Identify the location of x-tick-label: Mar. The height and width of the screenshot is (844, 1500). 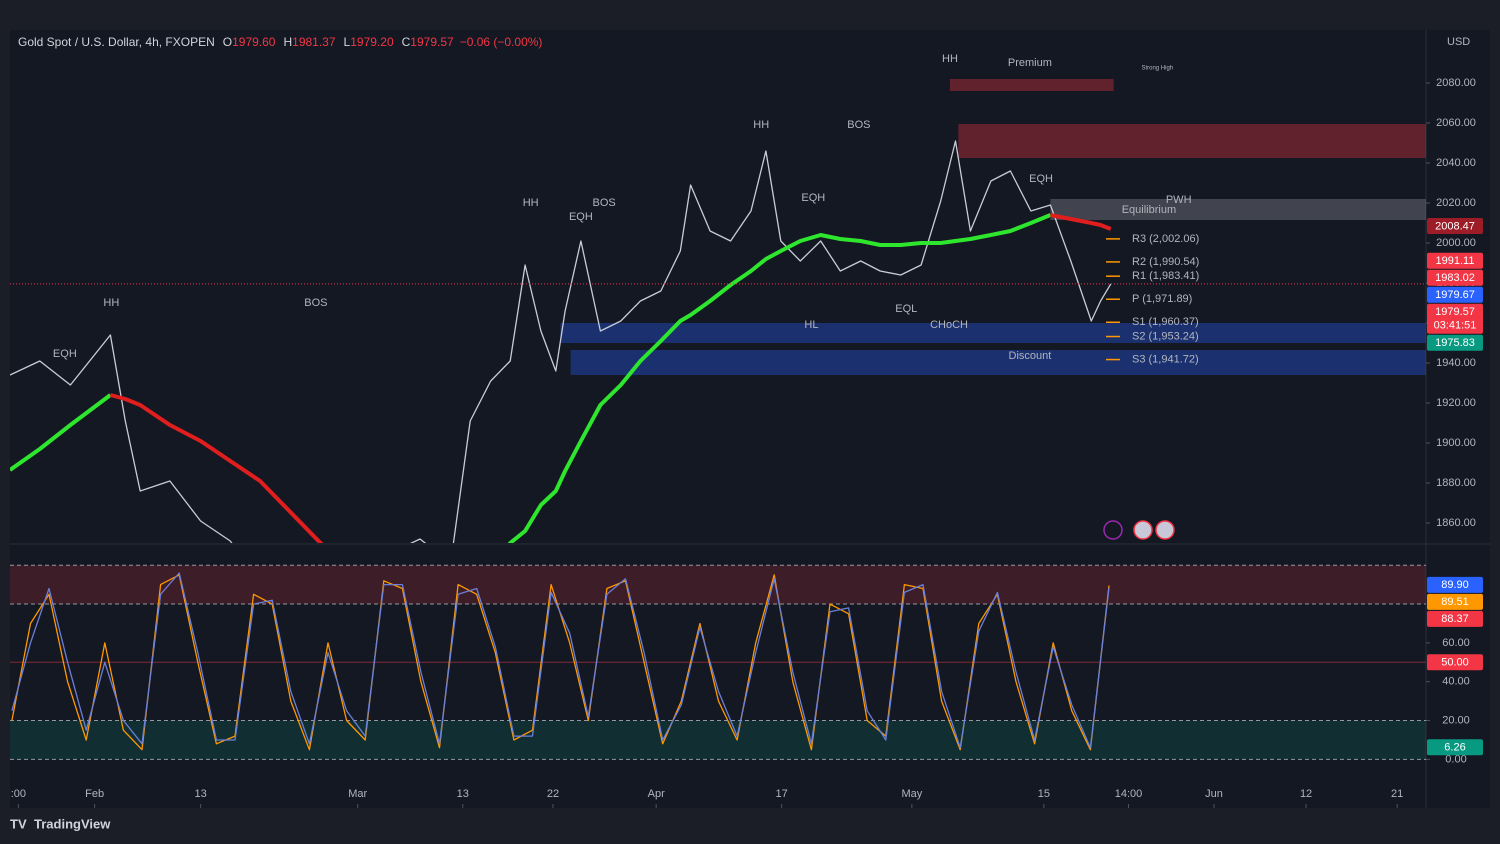
(357, 794).